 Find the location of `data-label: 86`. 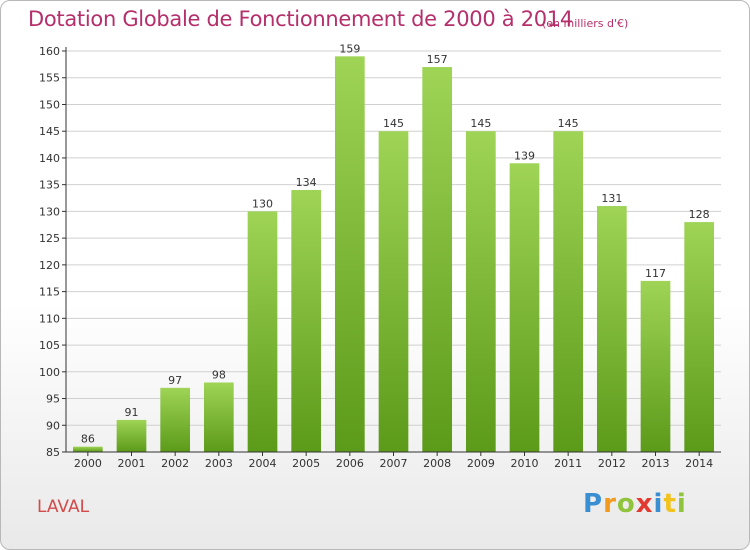

data-label: 86 is located at coordinates (88, 439).